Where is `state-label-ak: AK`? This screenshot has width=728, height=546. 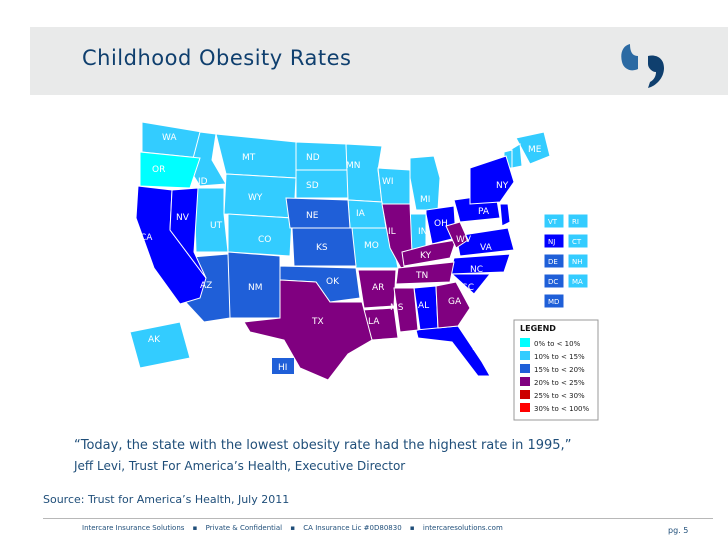
state-label-ak: AK is located at coordinates (154, 340).